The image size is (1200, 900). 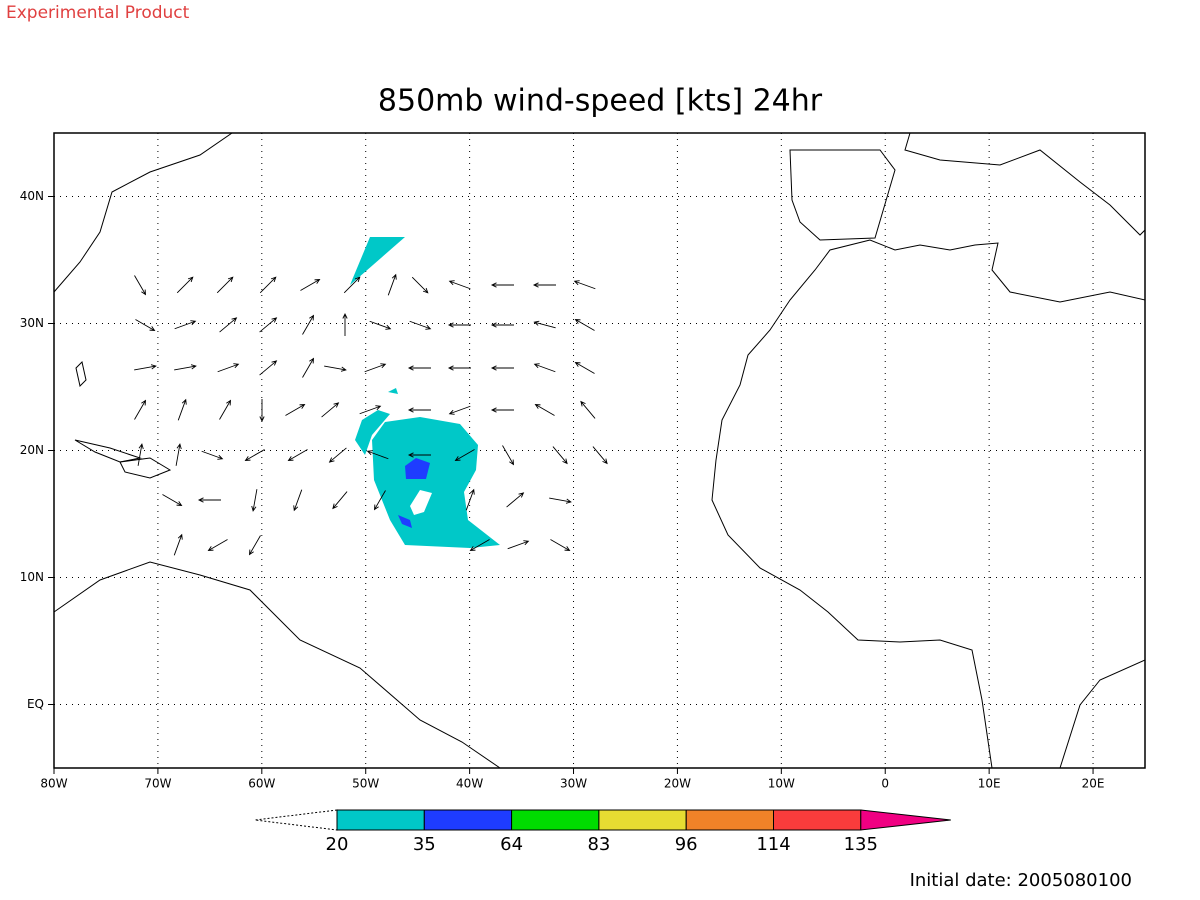 I want to click on x-tick-label: 10W, so click(x=781, y=784).